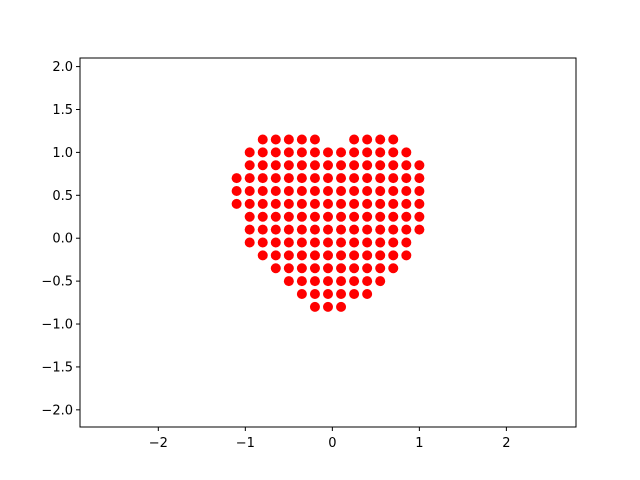  Describe the element at coordinates (62, 153) in the screenshot. I see `y-tick-label: 1.0` at that location.